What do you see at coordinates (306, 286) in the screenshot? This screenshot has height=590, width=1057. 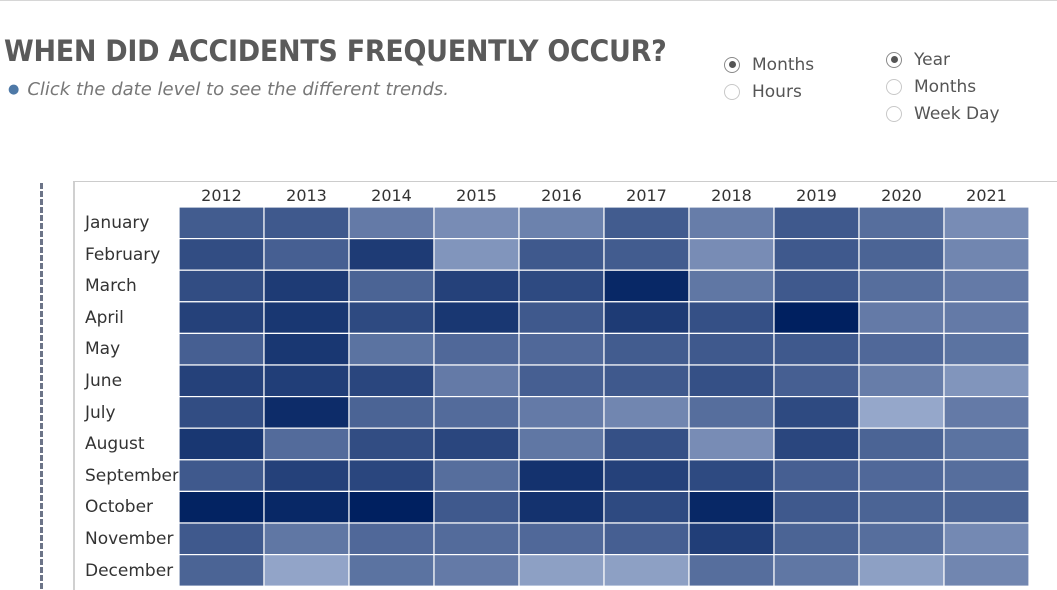 I see `heatmap-cell-march-2013` at bounding box center [306, 286].